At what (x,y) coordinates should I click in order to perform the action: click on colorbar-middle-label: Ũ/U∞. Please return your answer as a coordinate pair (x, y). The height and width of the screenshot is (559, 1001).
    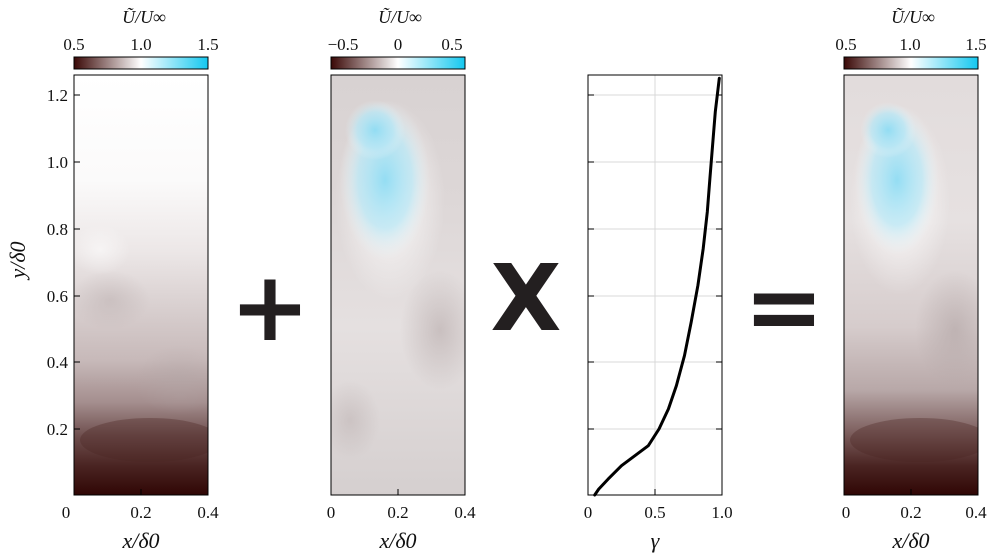
    Looking at the image, I should click on (400, 17).